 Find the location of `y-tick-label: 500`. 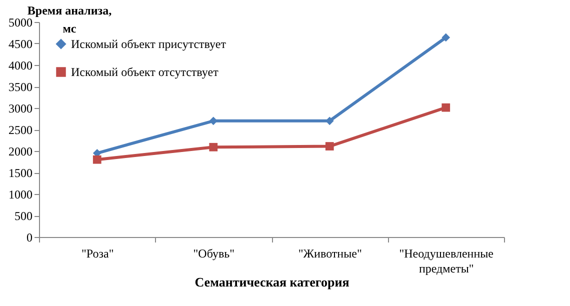

y-tick-label: 500 is located at coordinates (23, 216).